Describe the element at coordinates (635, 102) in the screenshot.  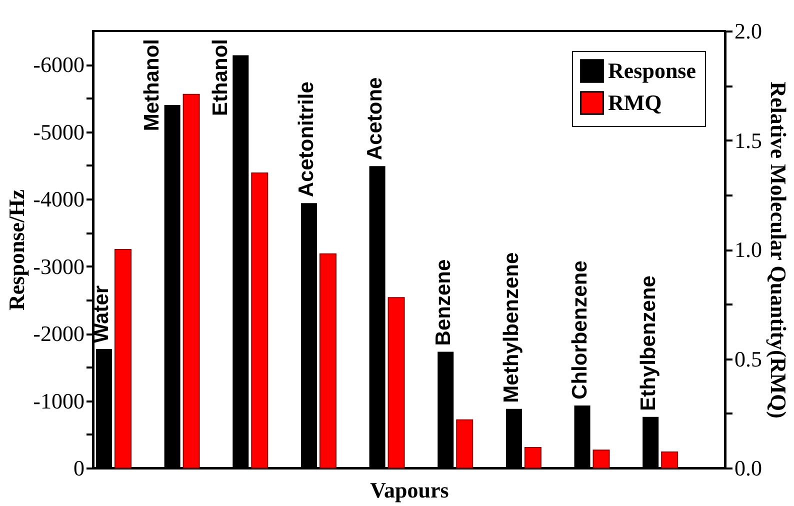
I see `legend-label: RMQ` at that location.